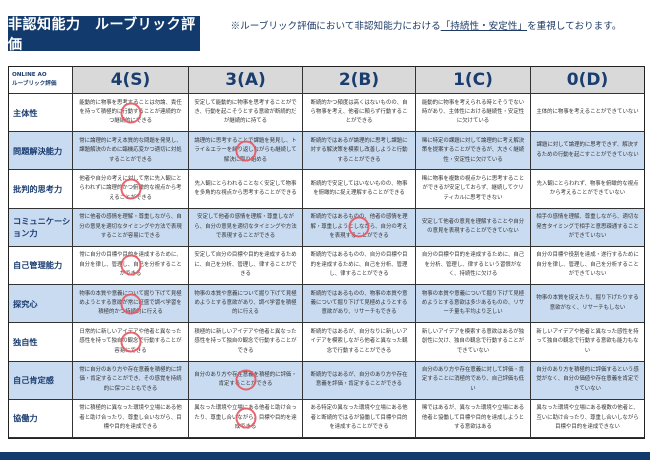 This screenshot has width=650, height=460. I want to click on cell-text: 断続的ではあるが、自分のあり方や存在意義を評価・肯定することができる, so click(359, 379).